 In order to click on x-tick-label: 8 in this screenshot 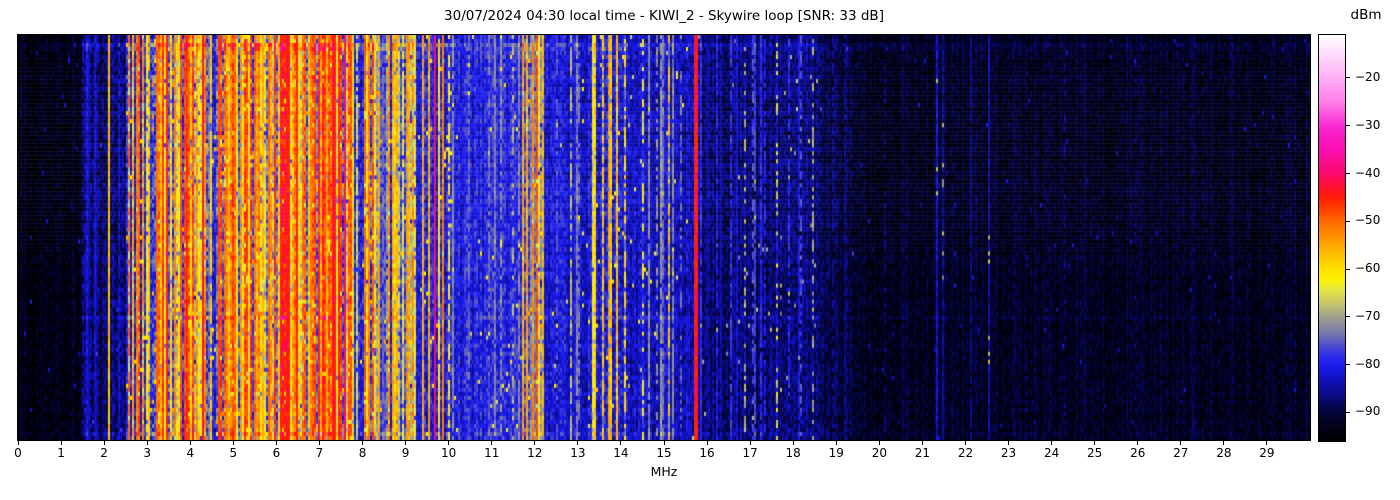, I will do `click(362, 453)`.